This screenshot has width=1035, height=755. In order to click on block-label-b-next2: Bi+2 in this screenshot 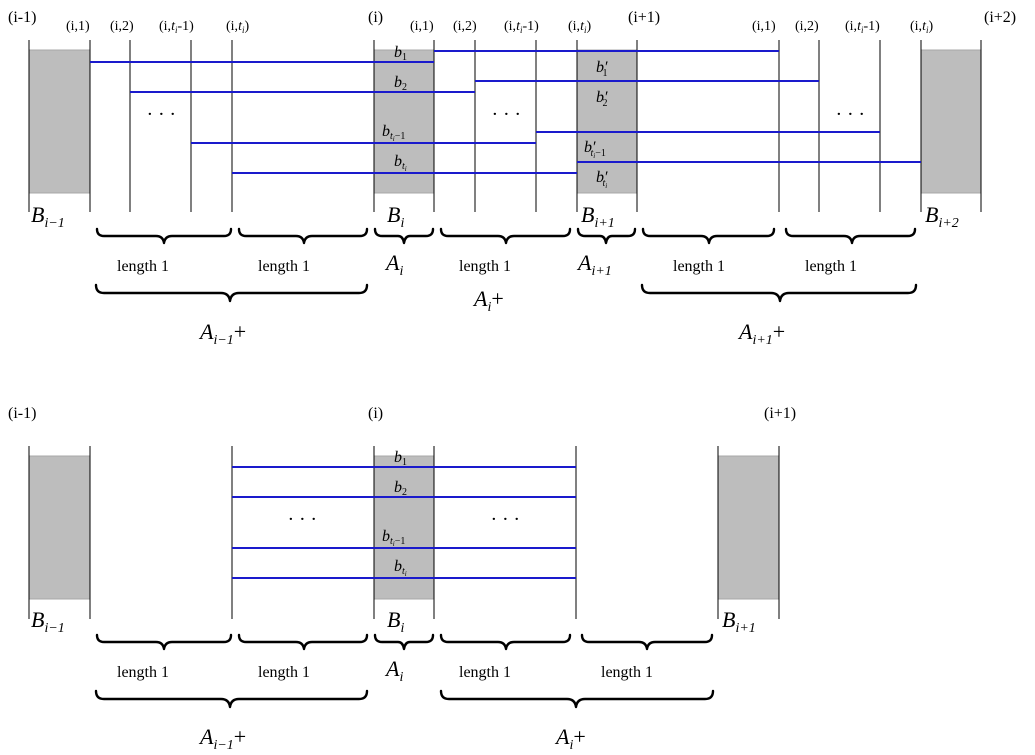, I will do `click(942, 216)`.